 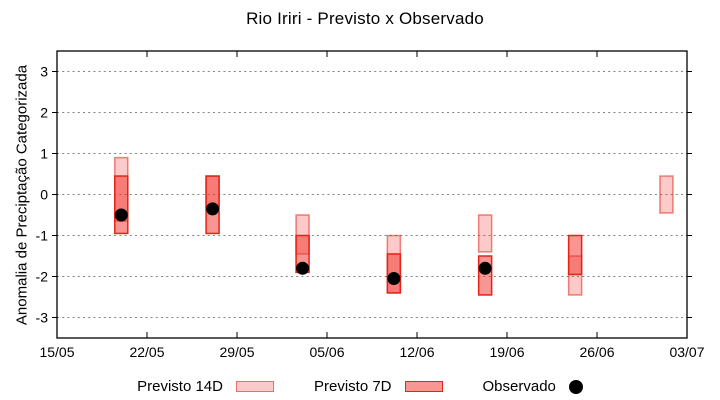 I want to click on legend: Previsto 14D Previsto 7D Observado, so click(x=360, y=386).